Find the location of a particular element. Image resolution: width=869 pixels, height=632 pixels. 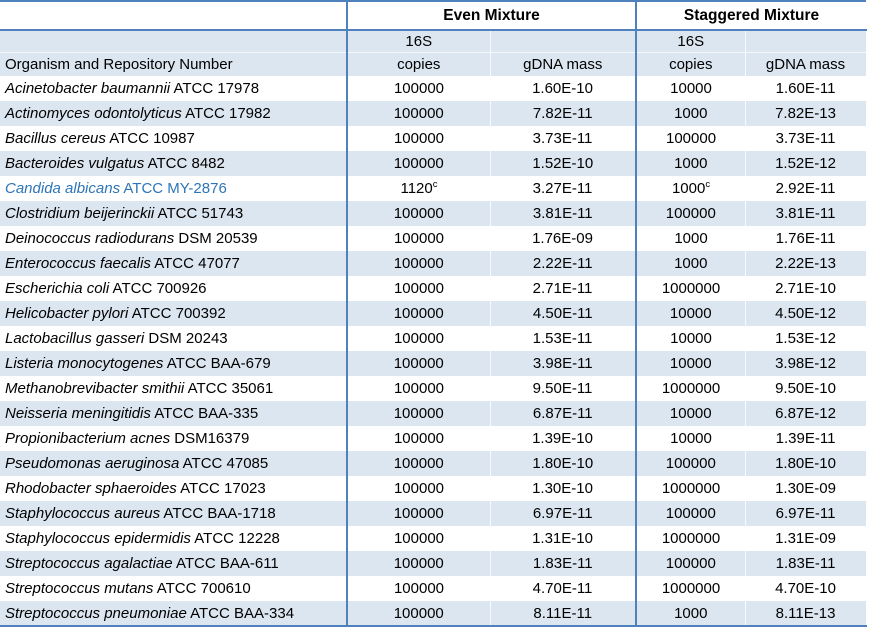

cell-value: 2.71E-11 is located at coordinates (562, 288).